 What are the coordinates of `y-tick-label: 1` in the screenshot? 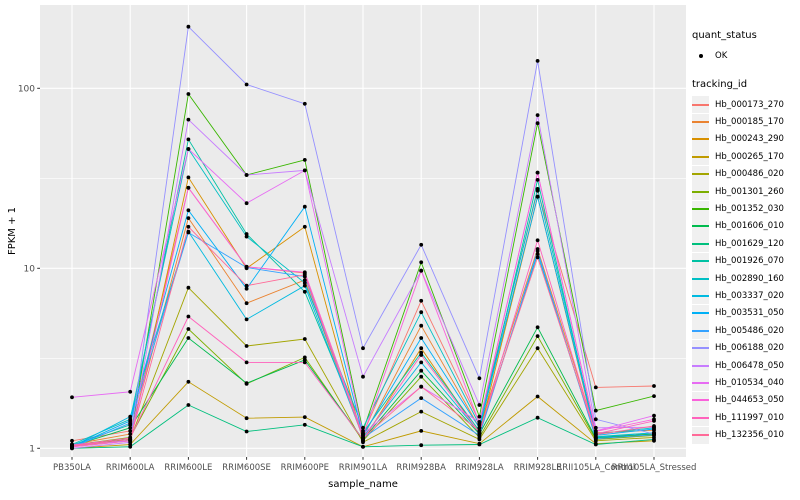 It's located at (32, 449).